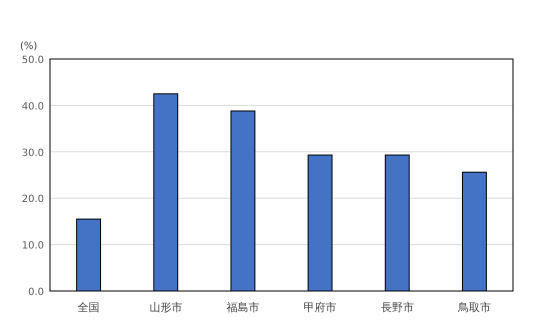  What do you see at coordinates (473, 307) in the screenshot?
I see `x-tick-label: 鳥取市` at bounding box center [473, 307].